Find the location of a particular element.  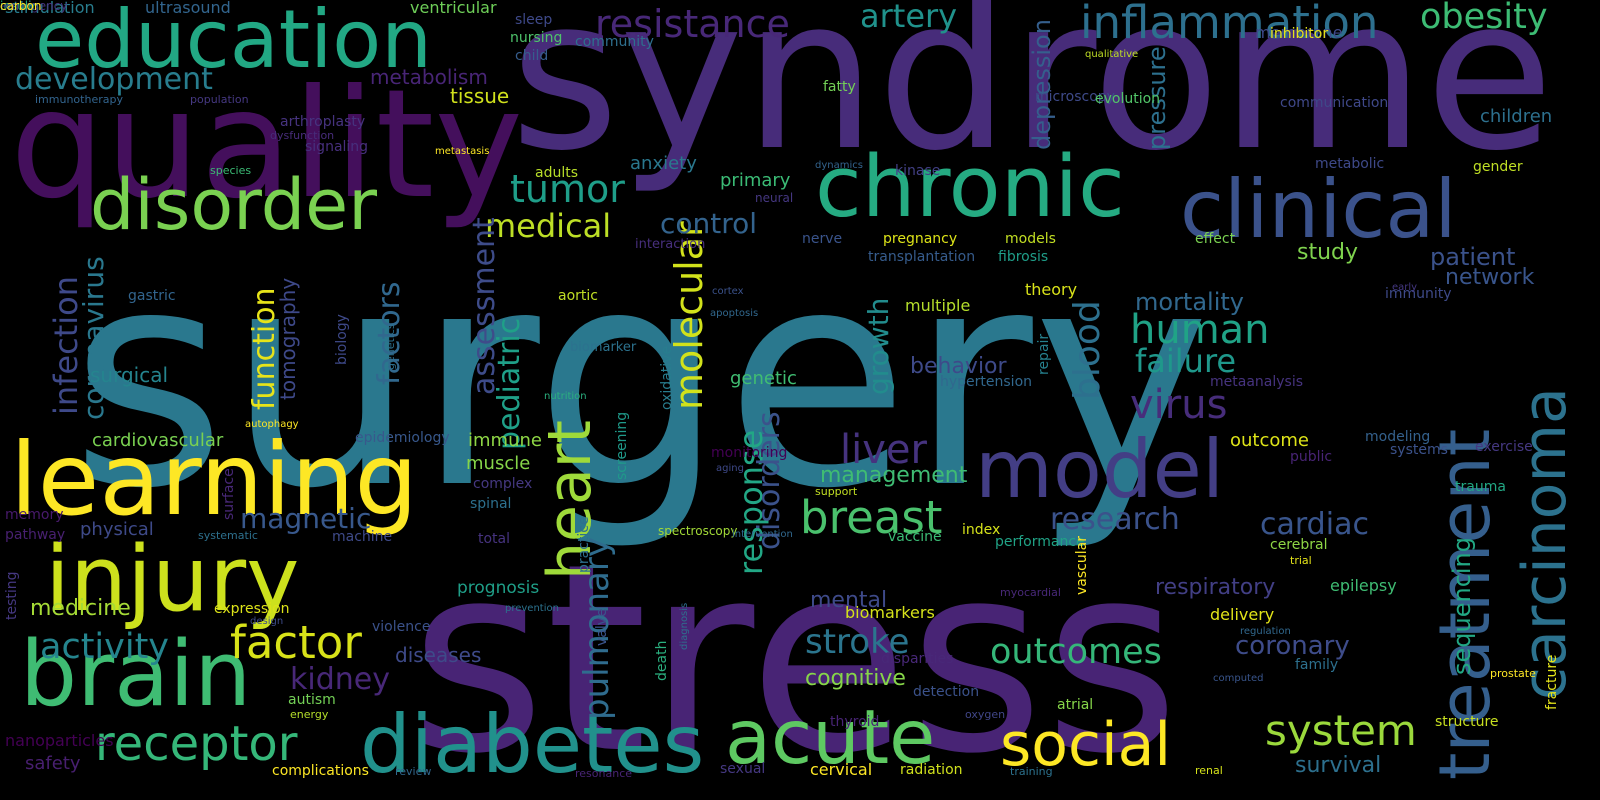

word-communication: communication is located at coordinates (1334, 103).